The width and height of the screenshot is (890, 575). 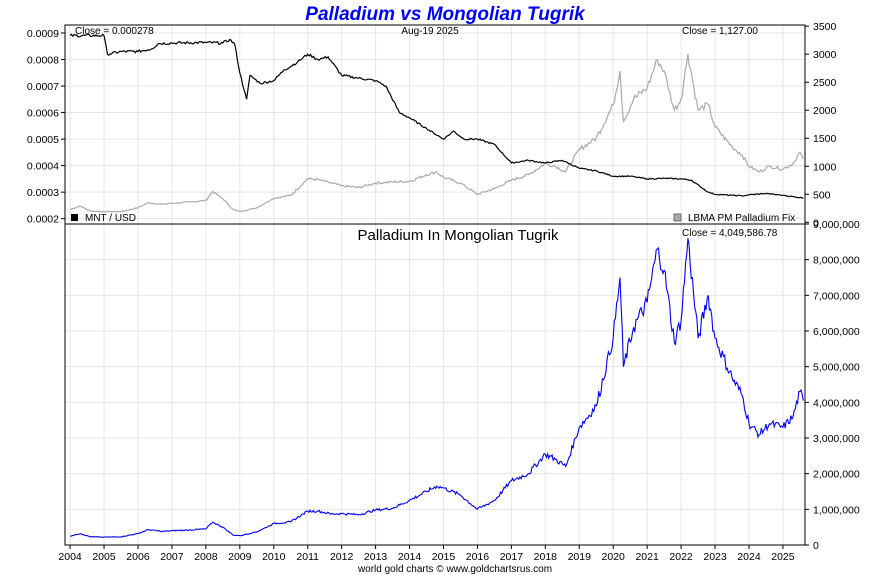 I want to click on x-tick-label: 2007, so click(x=172, y=557).